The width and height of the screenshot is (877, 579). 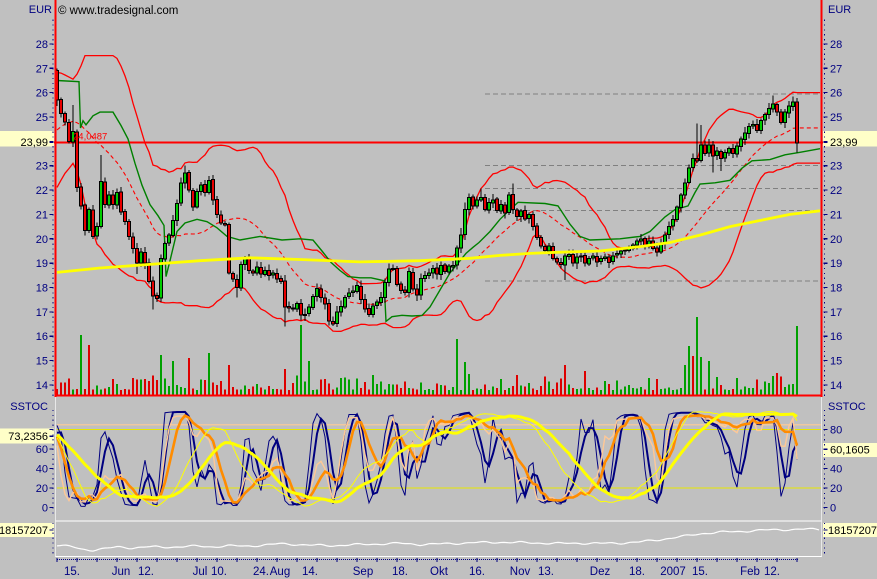 What do you see at coordinates (836, 431) in the screenshot?
I see `svg-text: 80` at bounding box center [836, 431].